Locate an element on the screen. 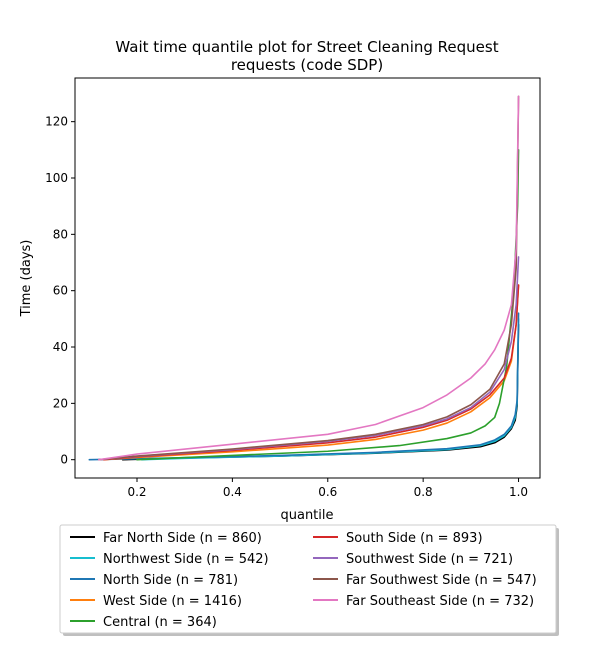 This screenshot has height=650, width=600. legend-label-5: Central (n = 364) is located at coordinates (160, 622).